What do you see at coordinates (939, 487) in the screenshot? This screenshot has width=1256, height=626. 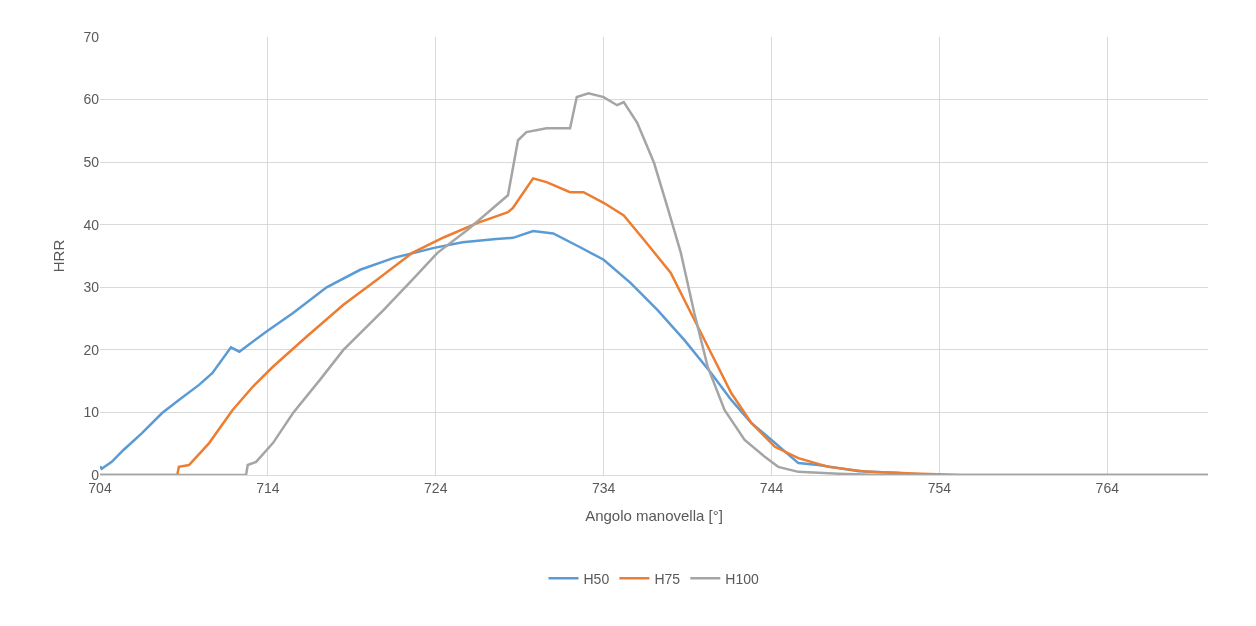 I see `x-tick-label: 754` at bounding box center [939, 487].